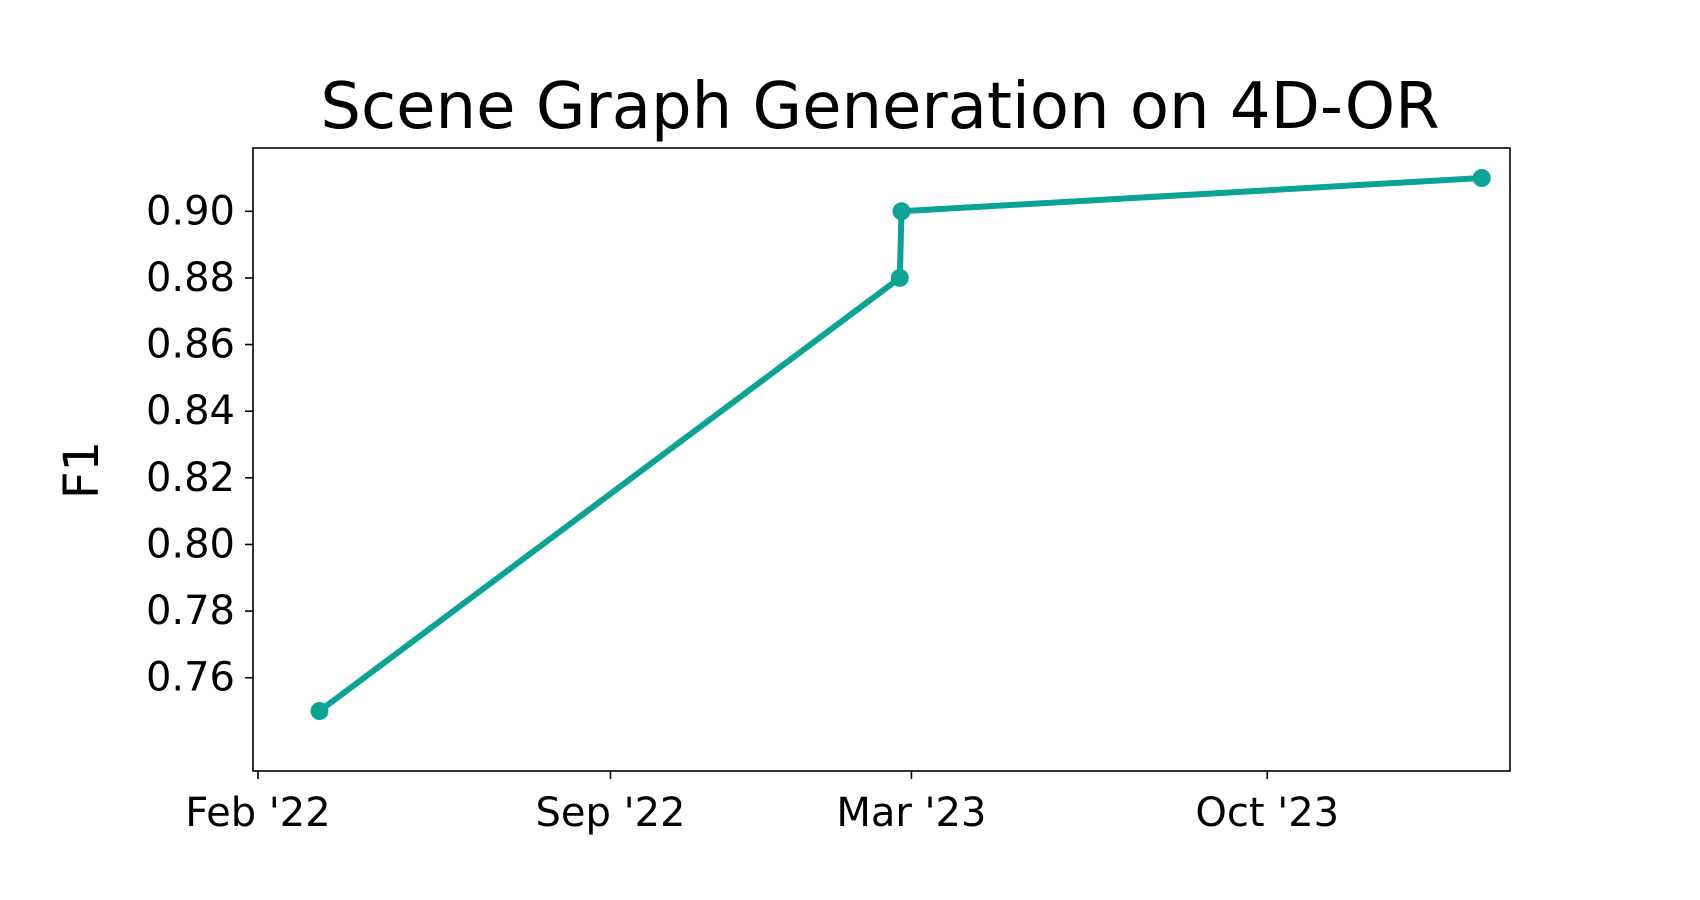  Describe the element at coordinates (610, 813) in the screenshot. I see `x-tick-label: Sep '22` at that location.